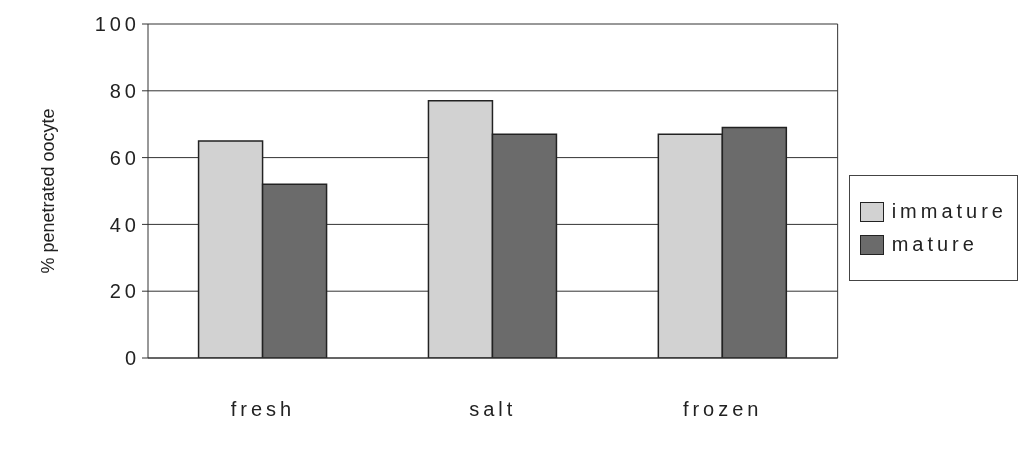  I want to click on y-tick-label: 60, so click(124, 157).